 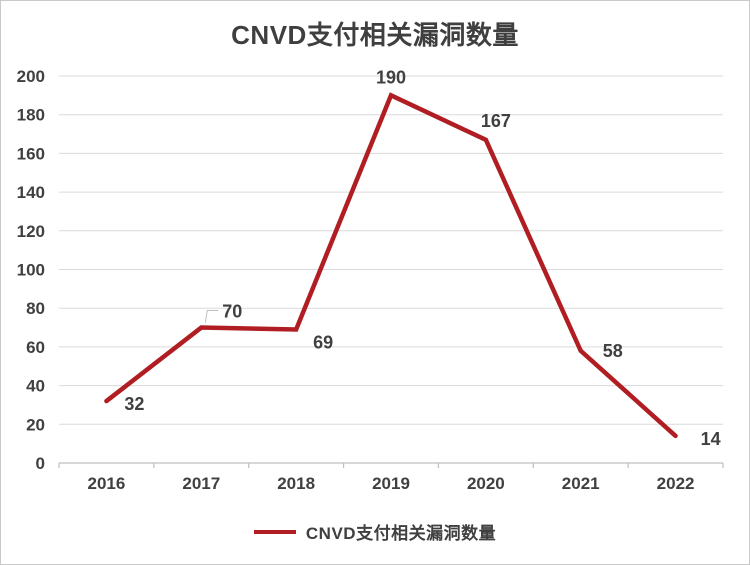 What do you see at coordinates (31, 76) in the screenshot?
I see `y-axis-label: 200` at bounding box center [31, 76].